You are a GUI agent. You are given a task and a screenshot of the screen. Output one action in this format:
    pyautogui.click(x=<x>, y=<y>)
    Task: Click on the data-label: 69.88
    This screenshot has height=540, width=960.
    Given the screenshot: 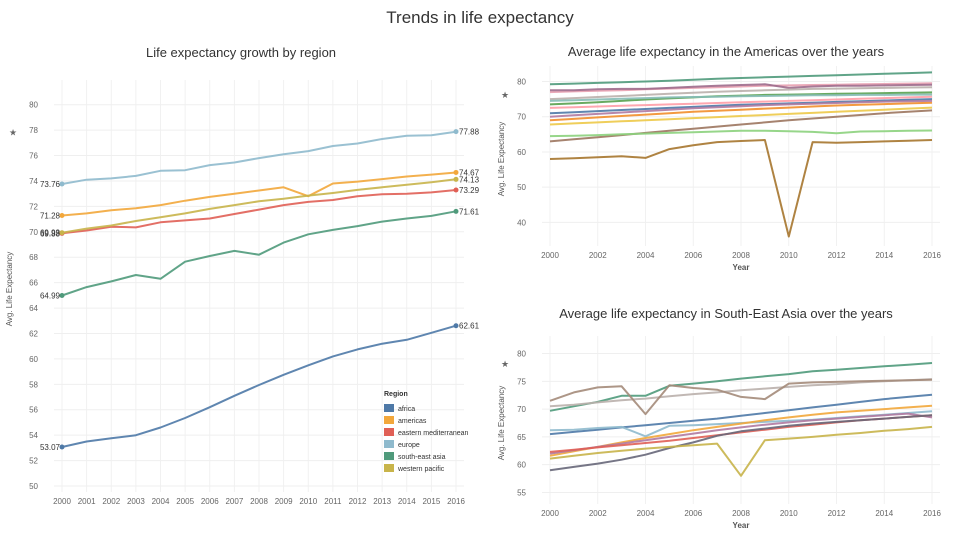 What is the action you would take?
    pyautogui.click(x=50, y=233)
    